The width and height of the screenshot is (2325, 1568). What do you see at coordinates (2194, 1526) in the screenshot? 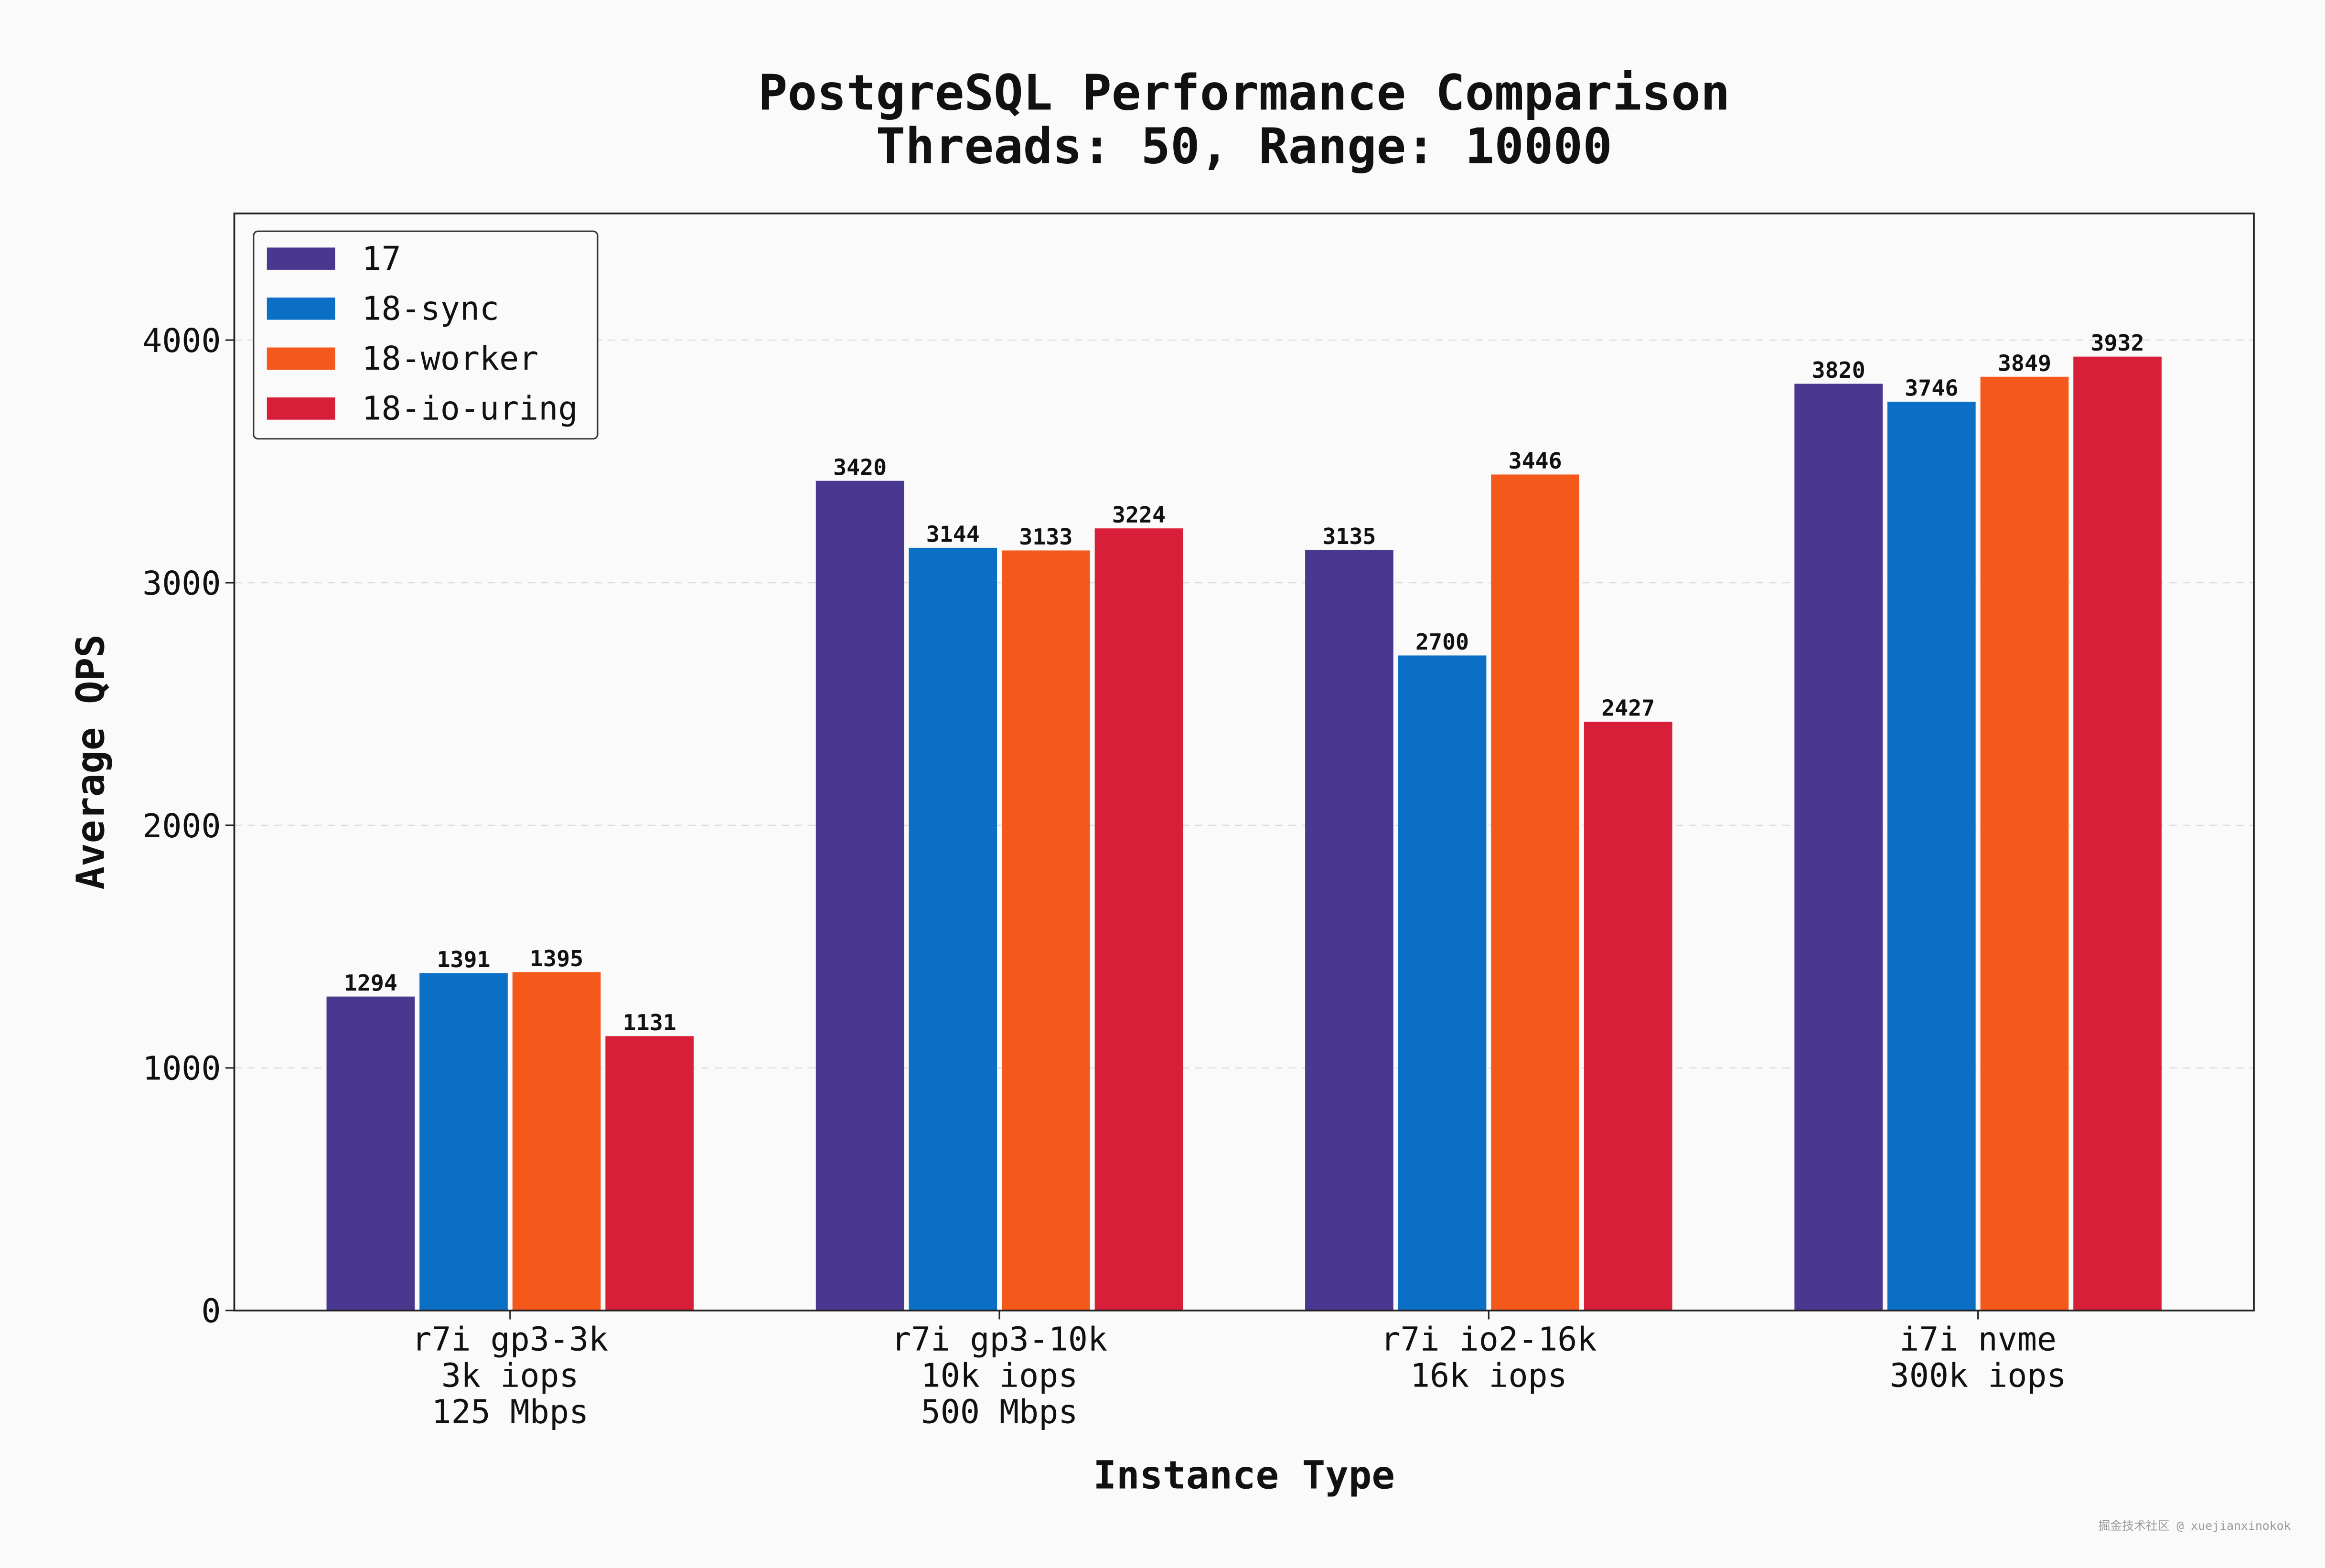
I see `watermark: 掘金技术社区 @ xuejianxinokok` at bounding box center [2194, 1526].